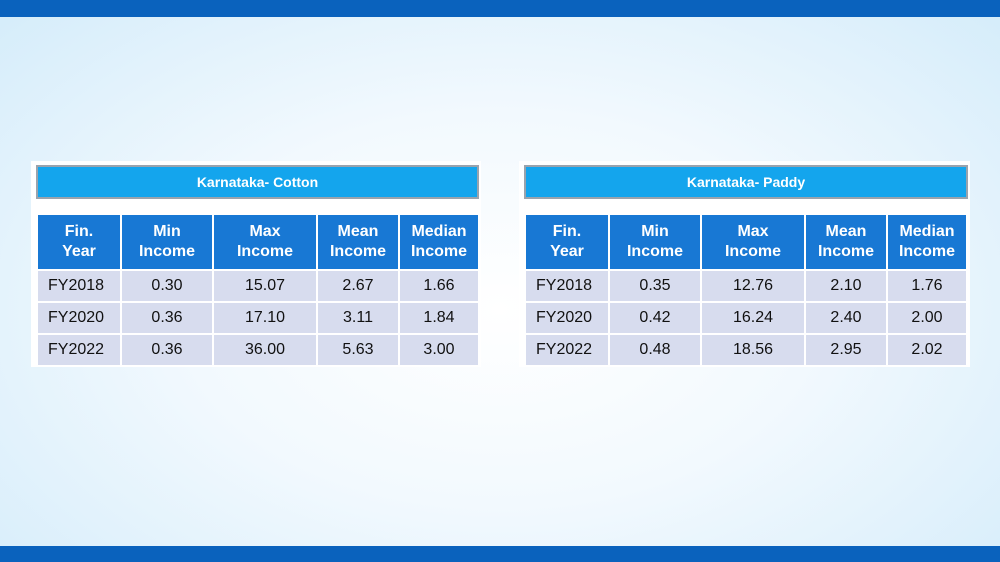 This screenshot has width=1000, height=562. I want to click on cell-max-income: 36.00, so click(265, 350).